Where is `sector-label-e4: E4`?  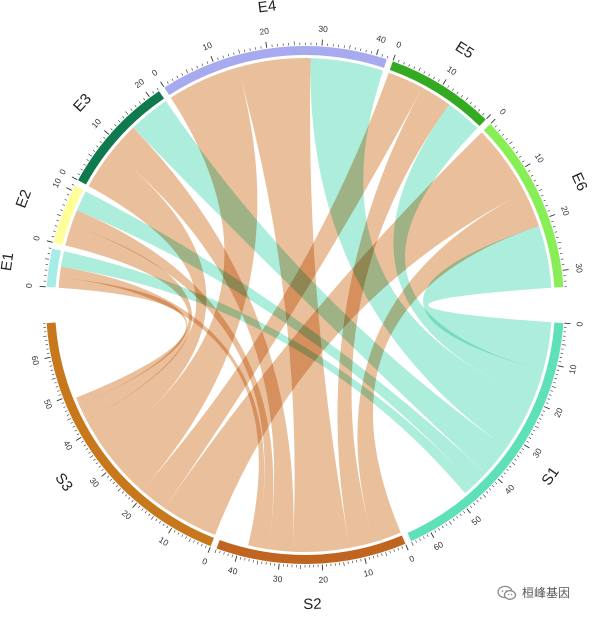
sector-label-e4: E4 is located at coordinates (267, 8).